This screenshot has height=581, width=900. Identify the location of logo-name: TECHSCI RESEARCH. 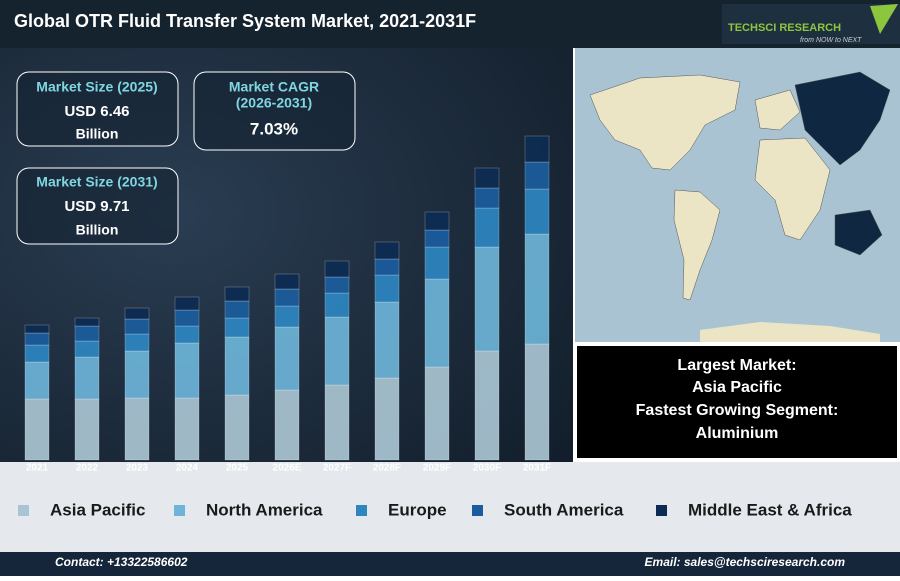
(784, 28).